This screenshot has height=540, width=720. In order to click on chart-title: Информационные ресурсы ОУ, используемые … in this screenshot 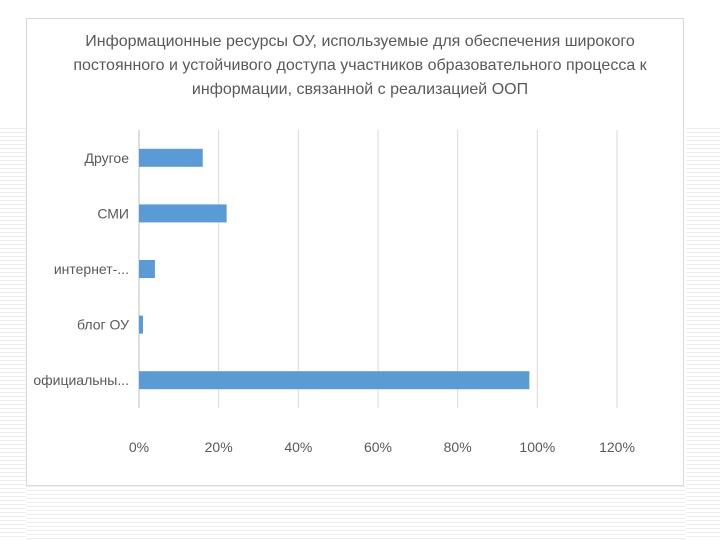, I will do `click(360, 66)`.